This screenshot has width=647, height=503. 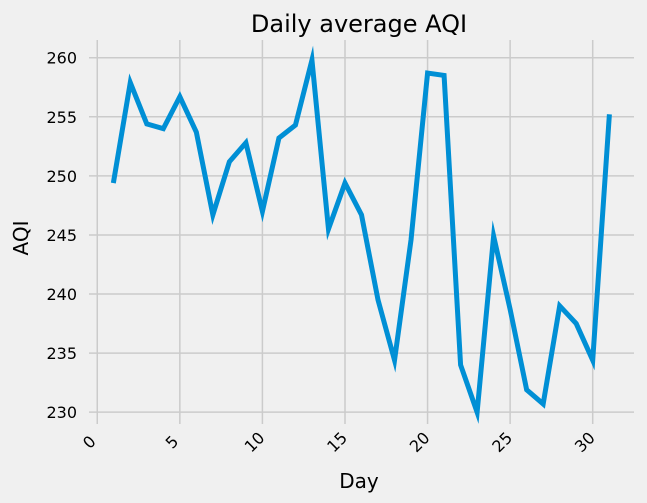 What do you see at coordinates (255, 442) in the screenshot?
I see `x-tick-label: 10` at bounding box center [255, 442].